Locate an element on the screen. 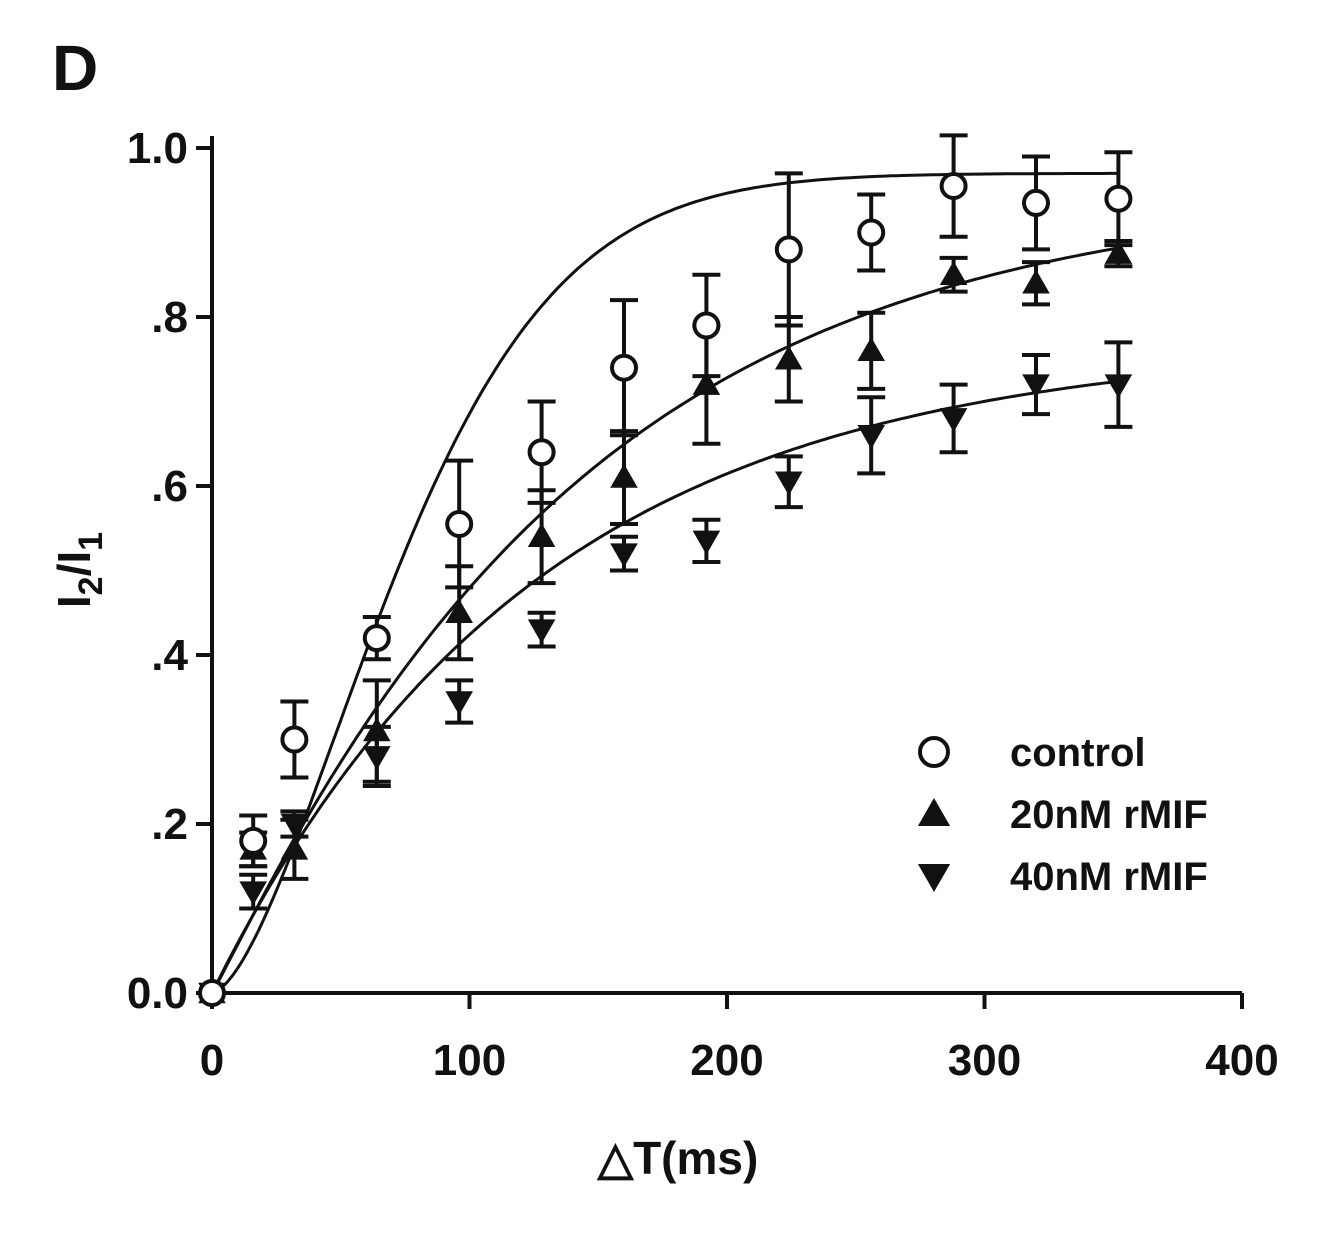  y-tick-label: .4 is located at coordinates (169, 655).